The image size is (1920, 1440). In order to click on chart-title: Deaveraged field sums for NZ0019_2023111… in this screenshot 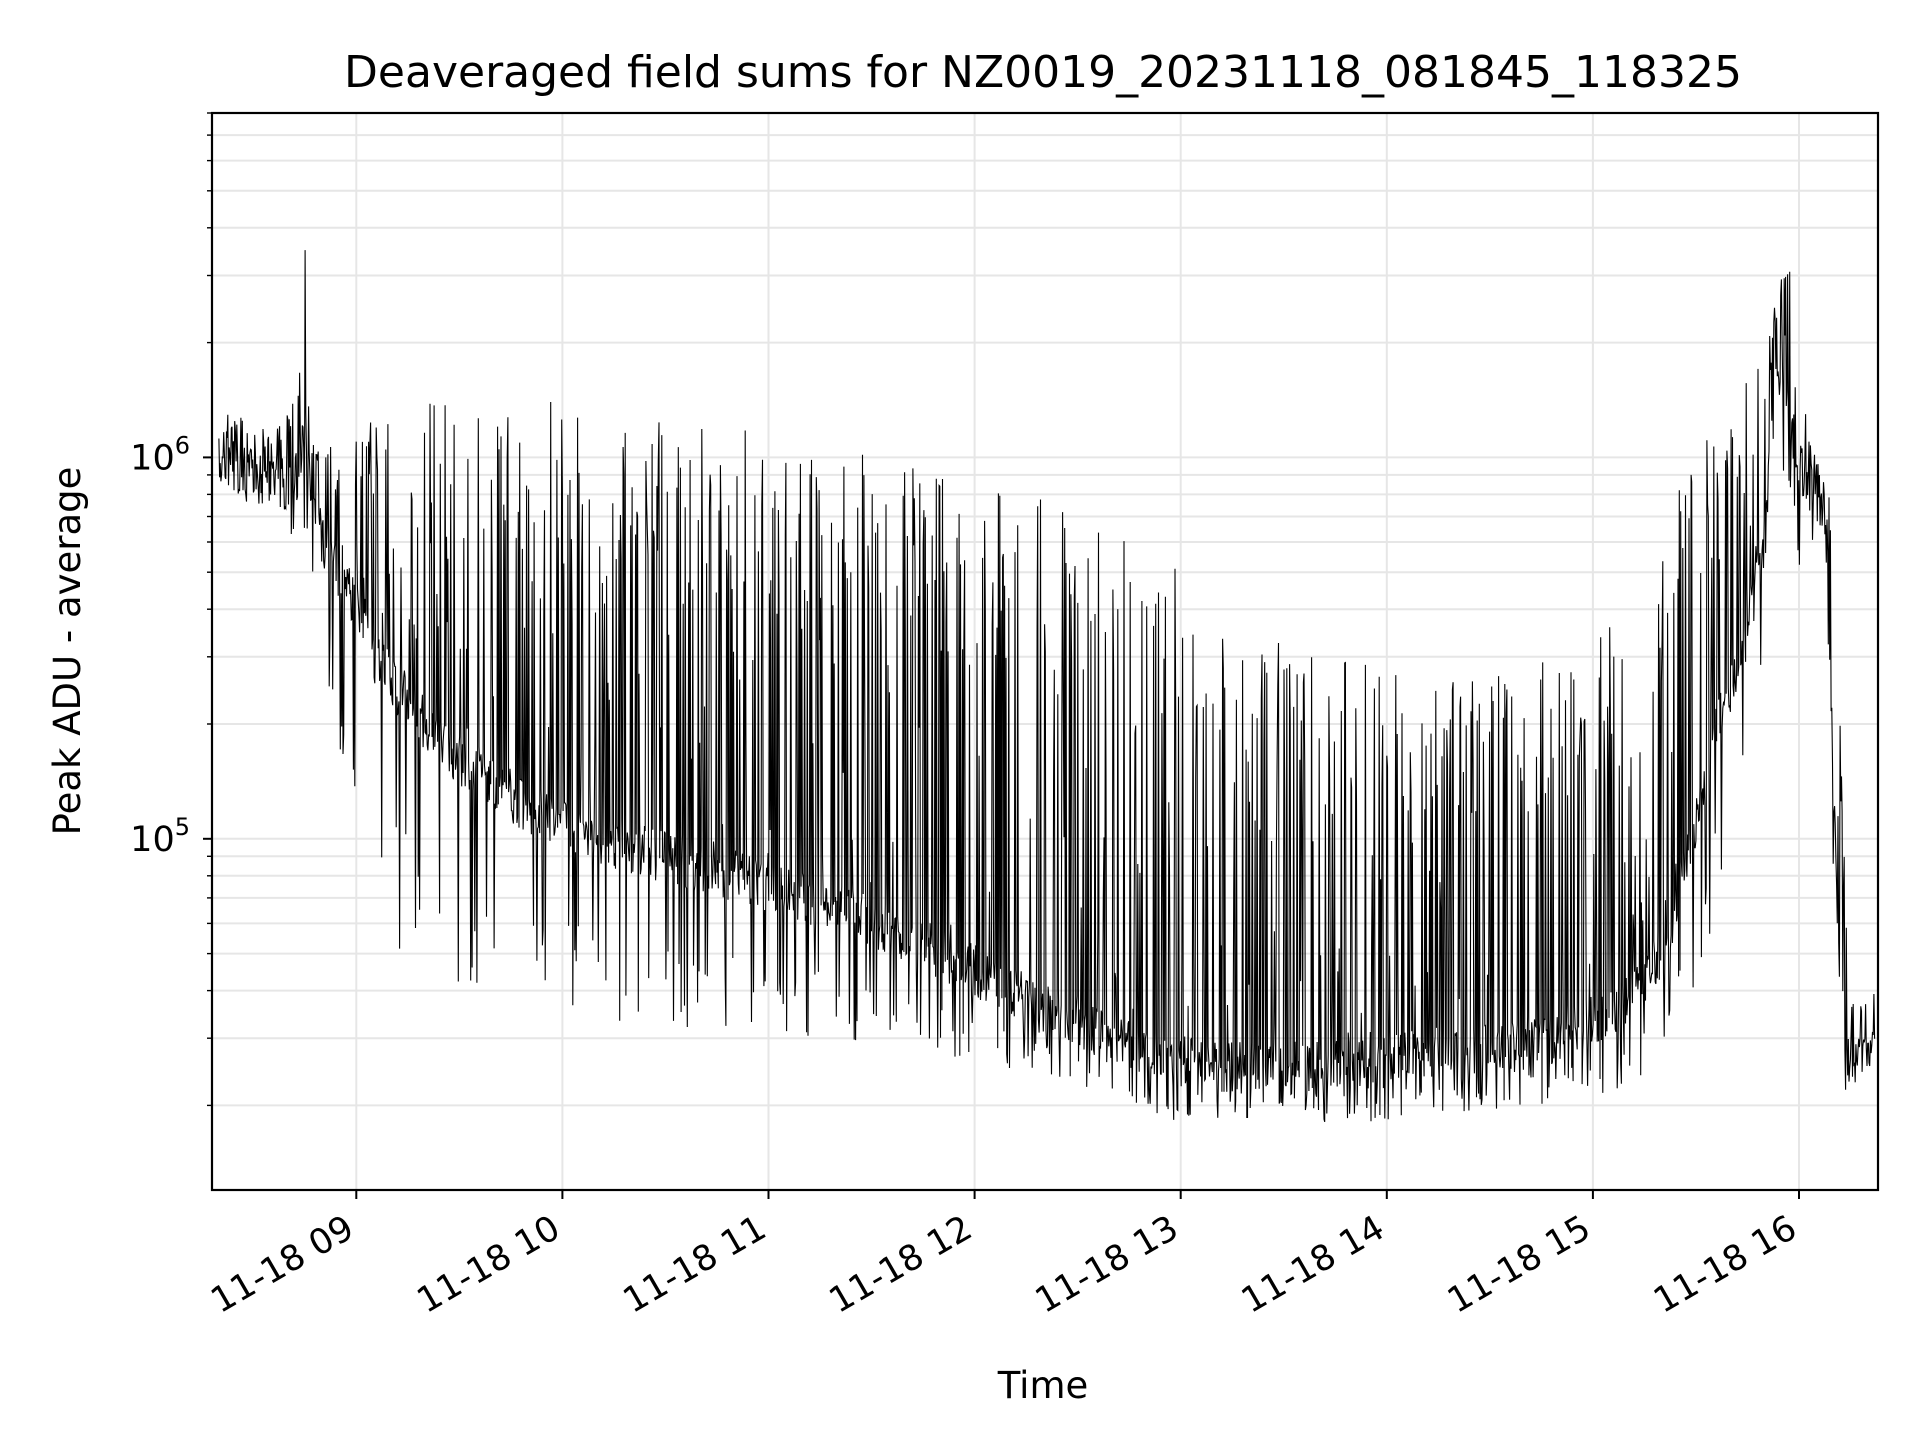, I will do `click(1043, 72)`.